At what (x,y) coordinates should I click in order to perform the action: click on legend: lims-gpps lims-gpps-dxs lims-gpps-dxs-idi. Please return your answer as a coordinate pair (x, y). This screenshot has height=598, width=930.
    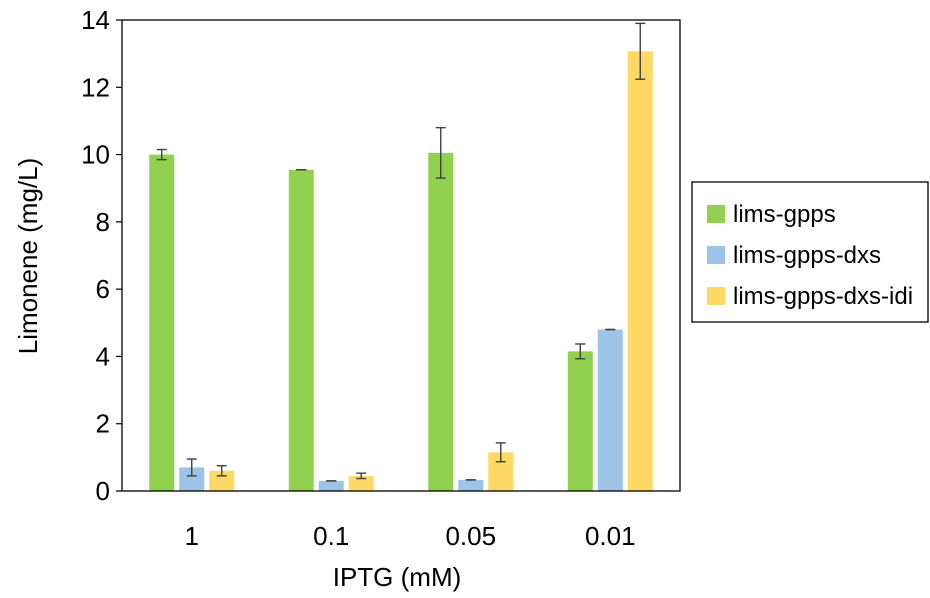
    Looking at the image, I should click on (810, 252).